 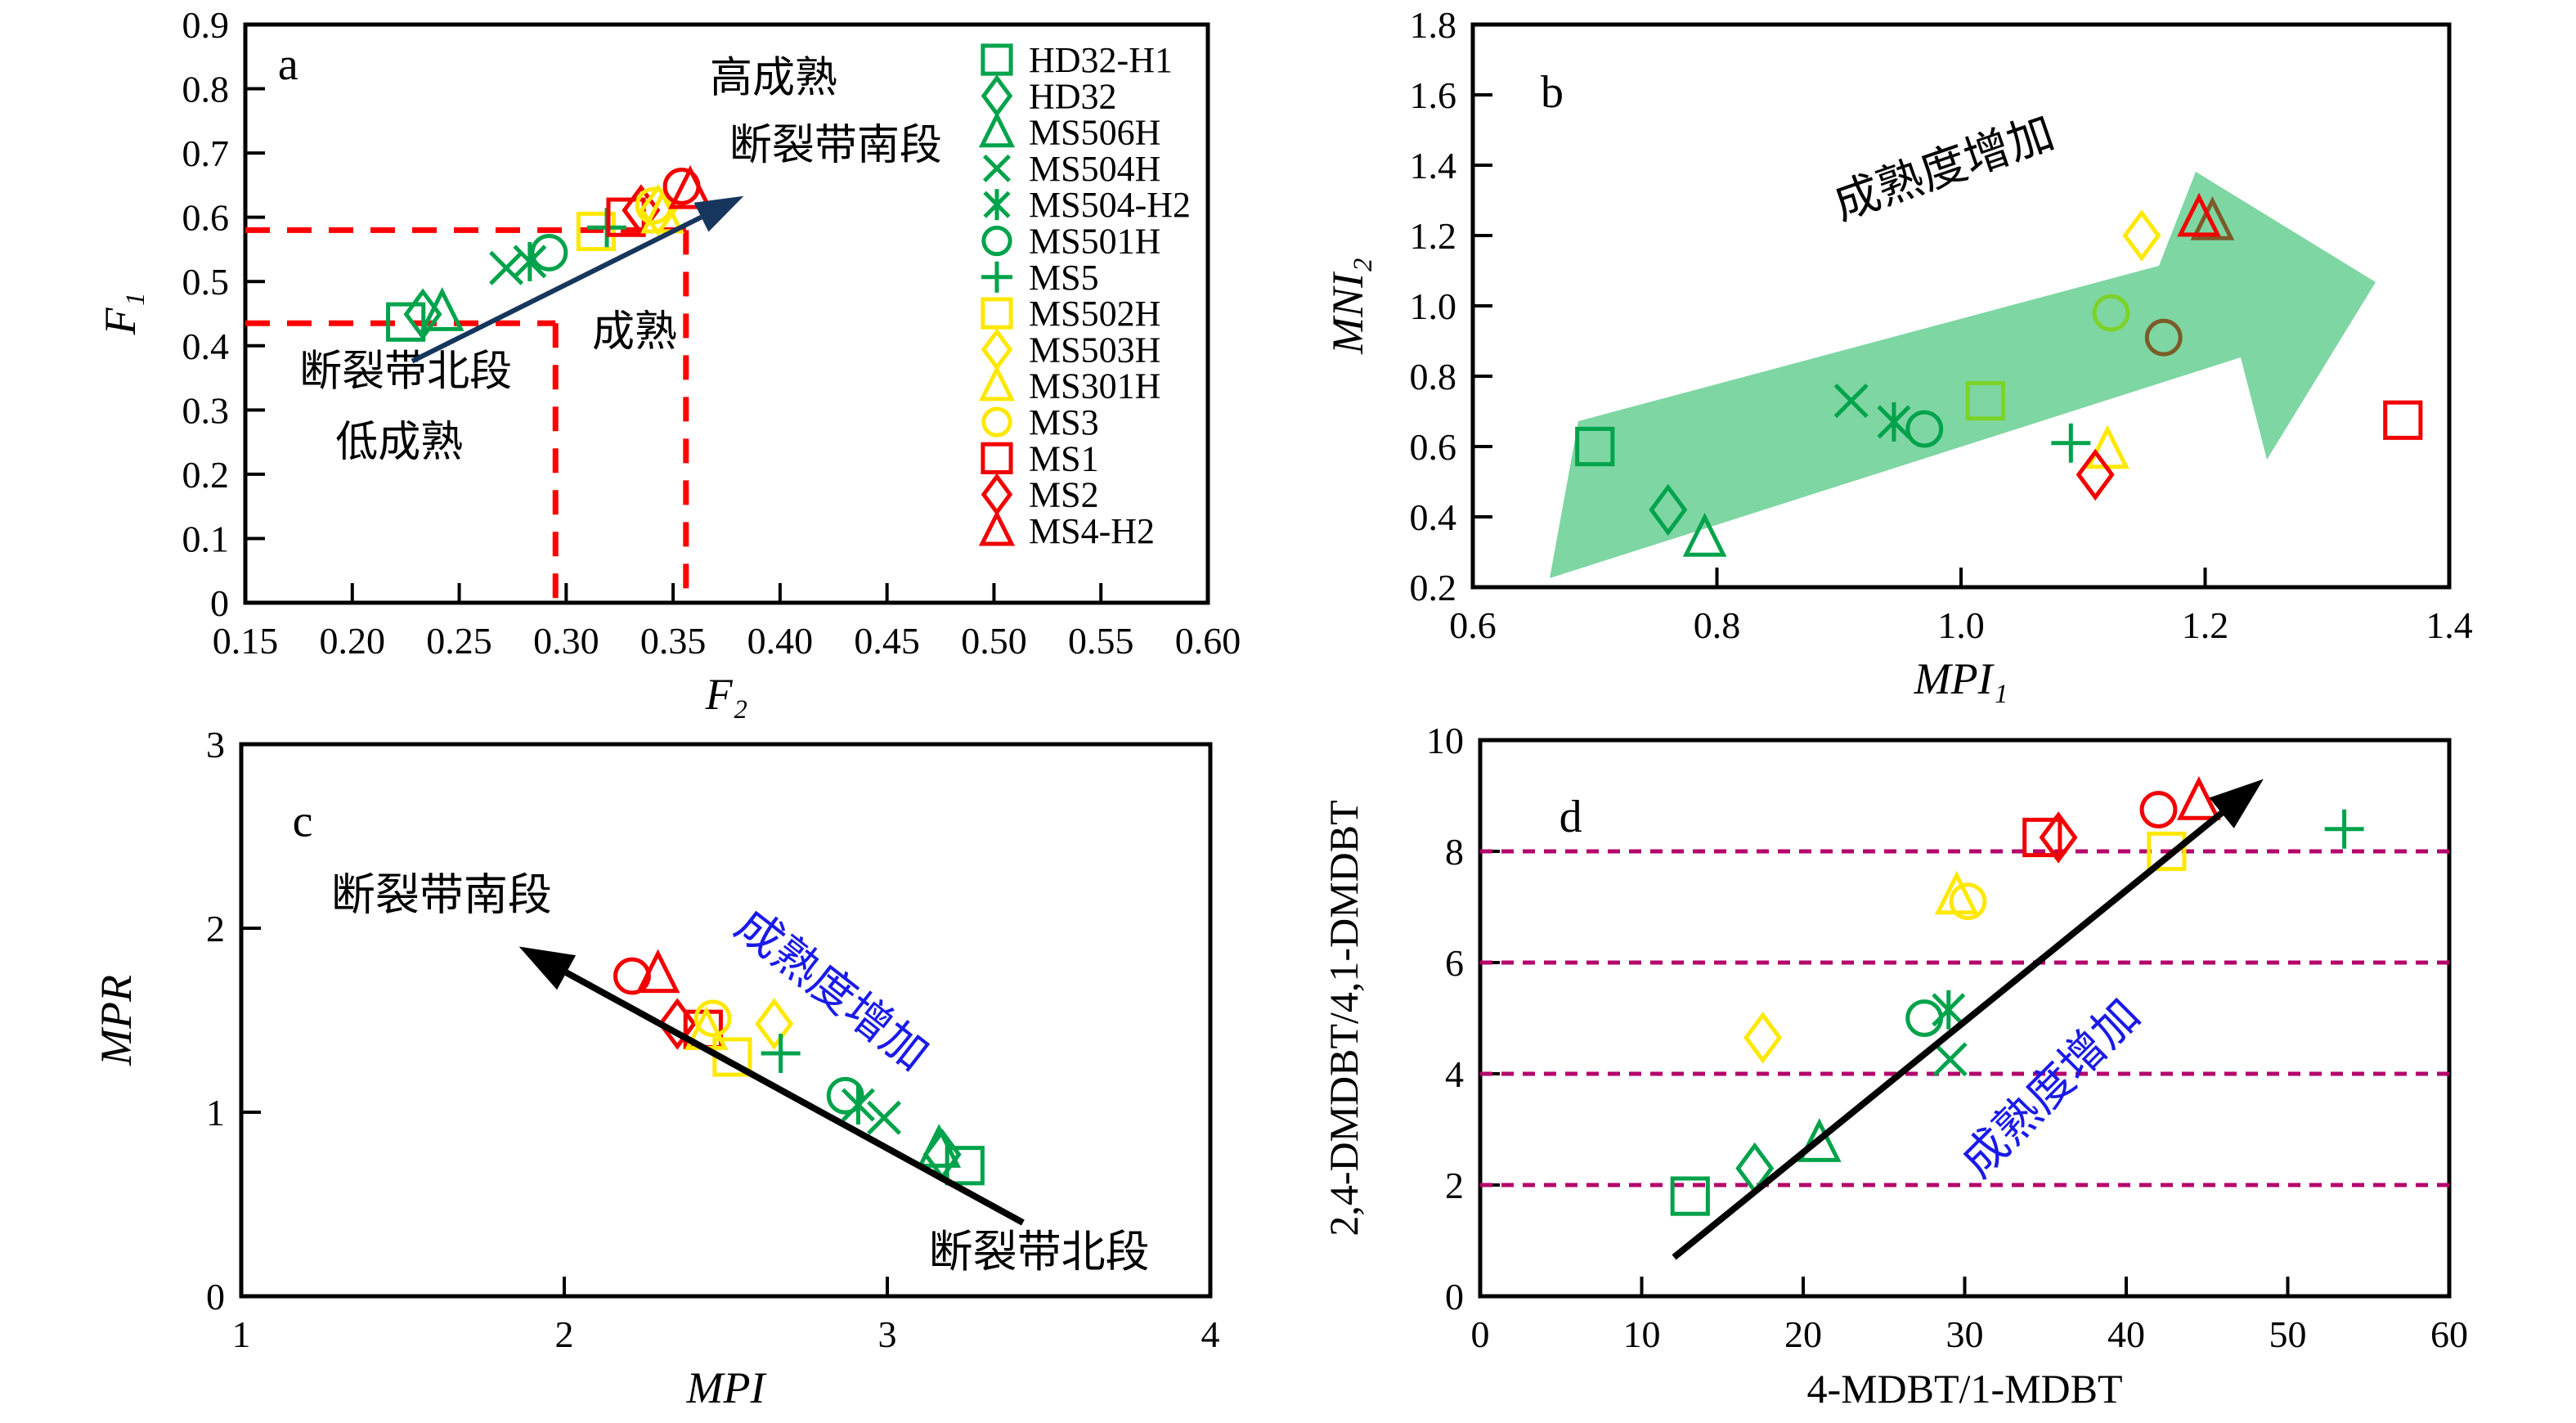 What do you see at coordinates (1071, 169) in the screenshot?
I see `legend-entry-MS504H: MS504H` at bounding box center [1071, 169].